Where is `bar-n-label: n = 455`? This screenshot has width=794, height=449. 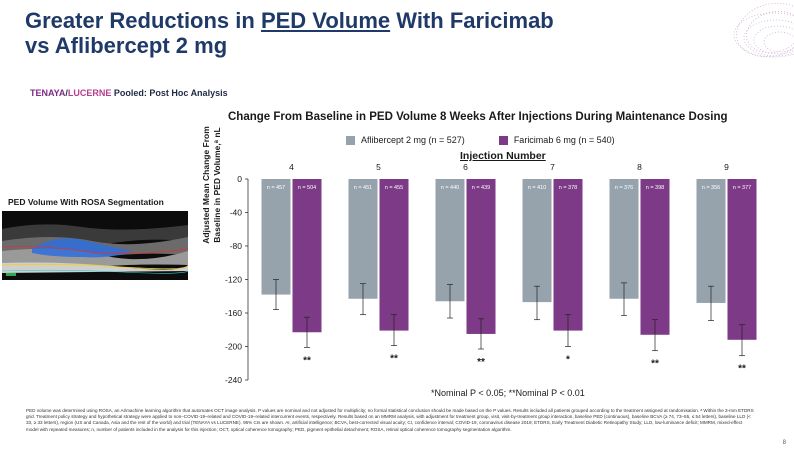
bar-n-label: n = 455 is located at coordinates (394, 188).